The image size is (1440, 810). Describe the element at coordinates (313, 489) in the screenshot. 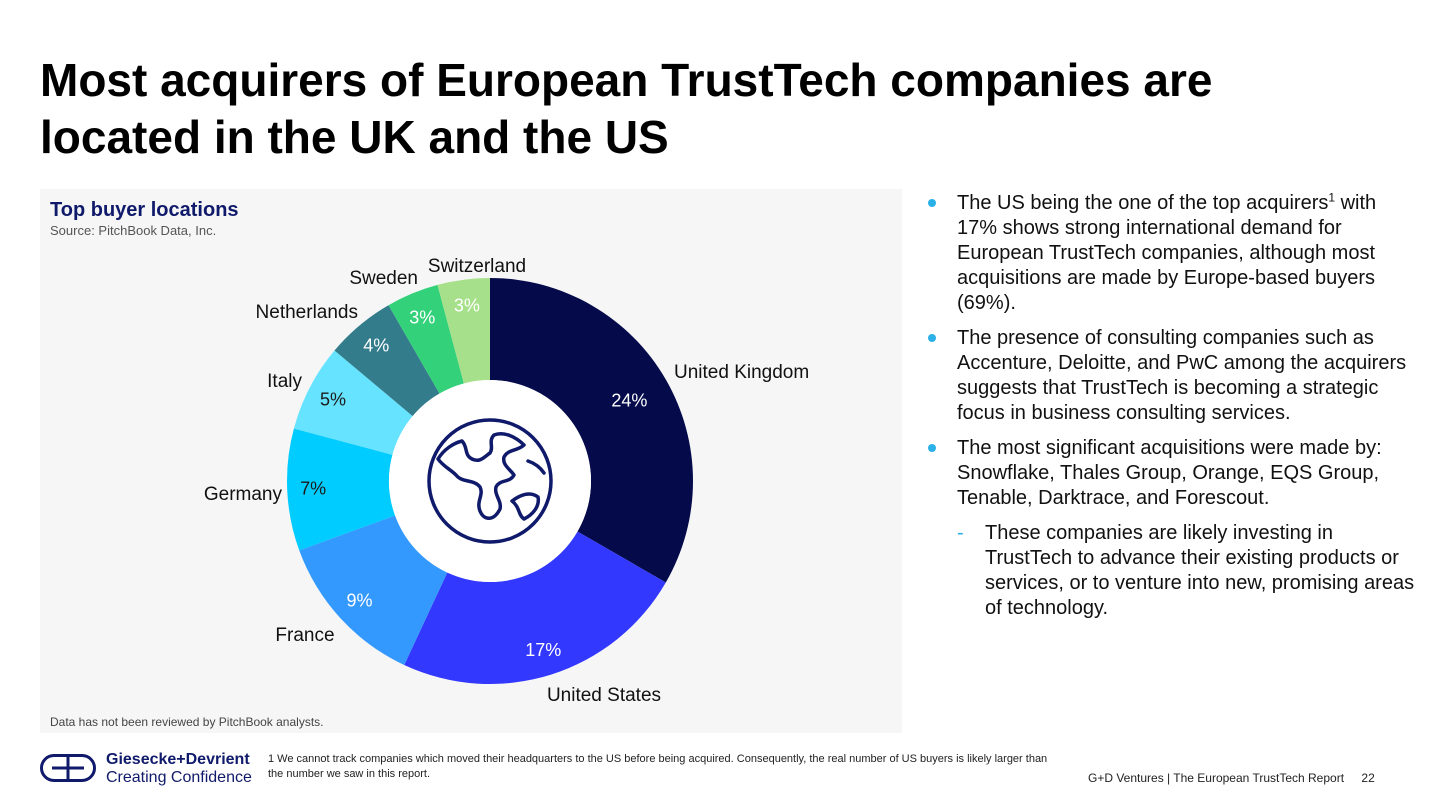

I see `pct-label-germany: 7%` at that location.